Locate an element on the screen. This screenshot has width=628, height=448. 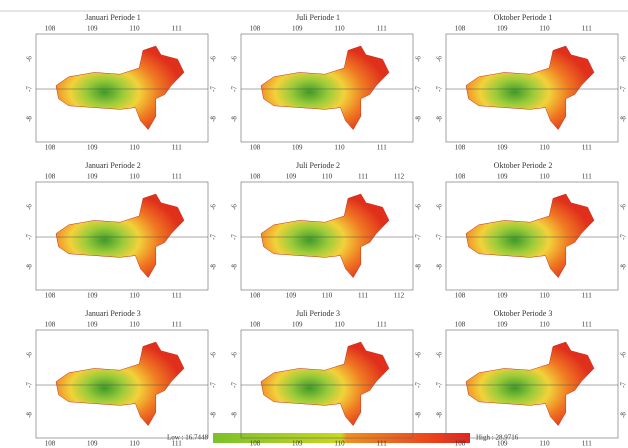
panel-title: Juli Periode 1 is located at coordinates (318, 17).